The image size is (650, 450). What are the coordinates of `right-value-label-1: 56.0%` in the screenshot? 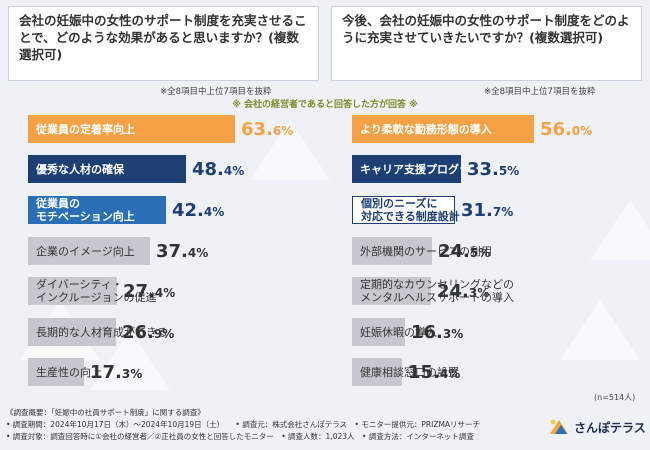 It's located at (566, 129).